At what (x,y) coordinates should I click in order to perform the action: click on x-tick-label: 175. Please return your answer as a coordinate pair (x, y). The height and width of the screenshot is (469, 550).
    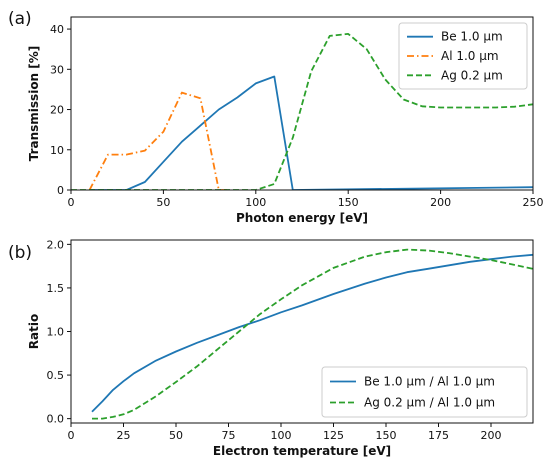
    Looking at the image, I should click on (438, 435).